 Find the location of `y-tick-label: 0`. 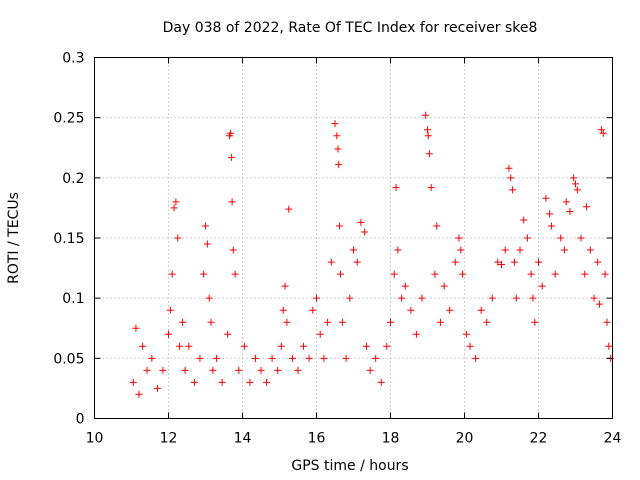

y-tick-label: 0 is located at coordinates (80, 420).